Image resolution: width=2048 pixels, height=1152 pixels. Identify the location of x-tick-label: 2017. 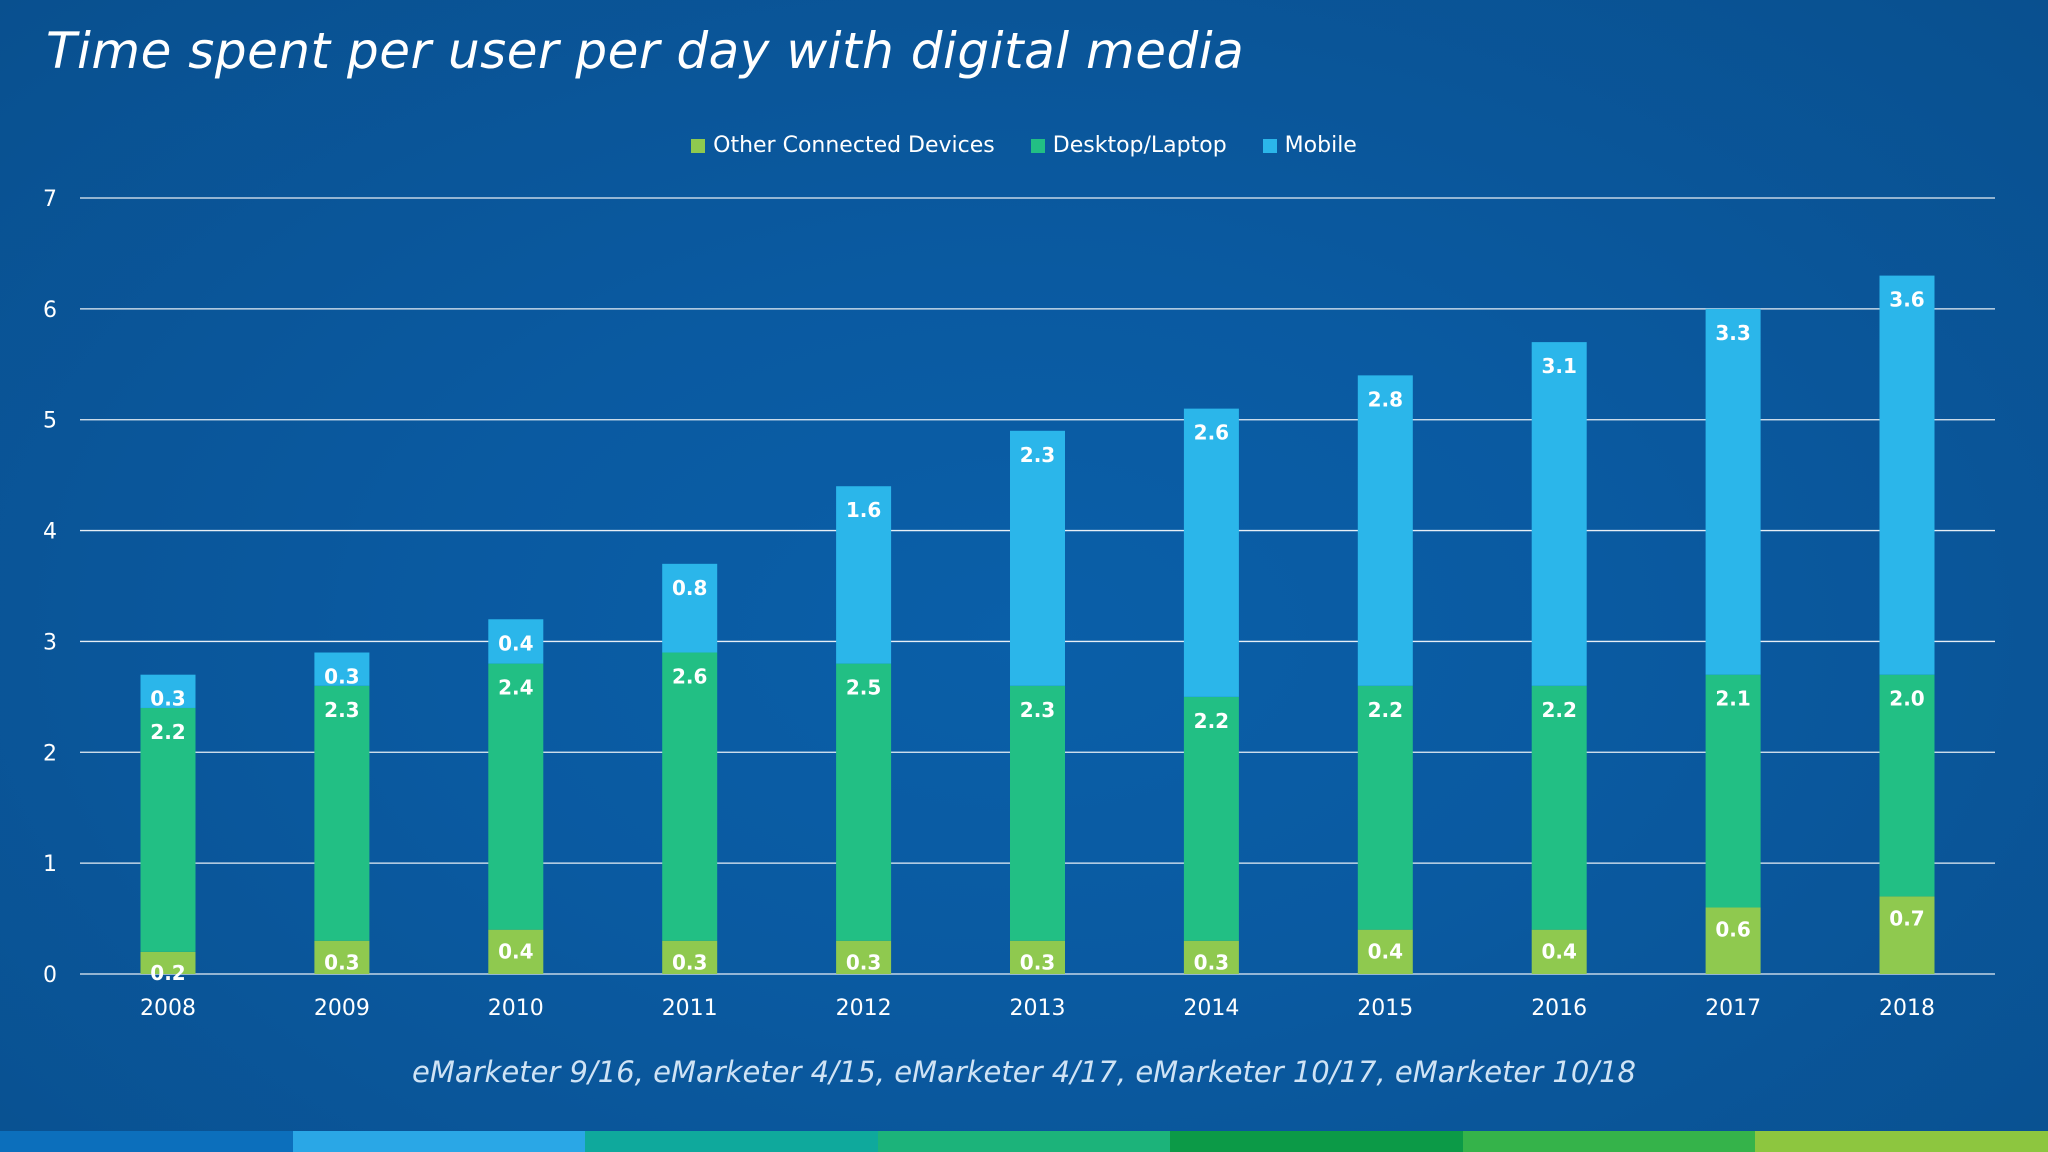
(1733, 1008).